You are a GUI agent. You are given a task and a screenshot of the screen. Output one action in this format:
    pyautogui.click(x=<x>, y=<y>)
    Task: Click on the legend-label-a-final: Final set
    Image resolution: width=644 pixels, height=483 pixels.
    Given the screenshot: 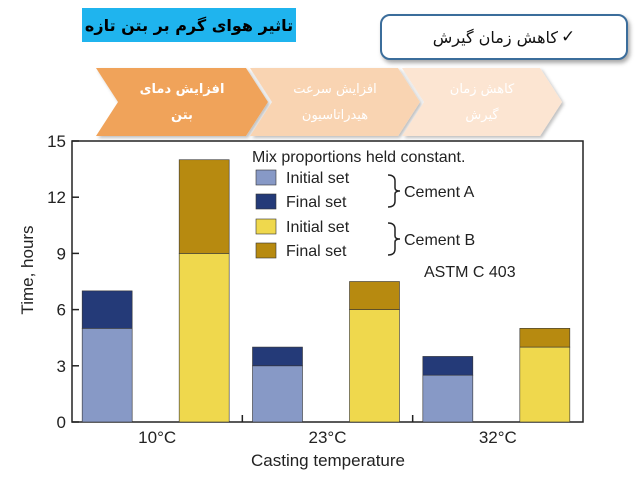 What is the action you would take?
    pyautogui.click(x=316, y=202)
    